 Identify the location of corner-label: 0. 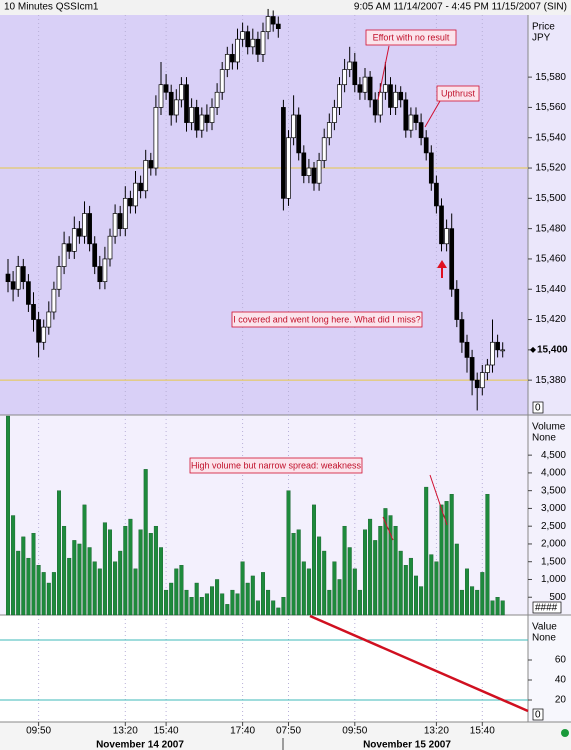
(538, 408).